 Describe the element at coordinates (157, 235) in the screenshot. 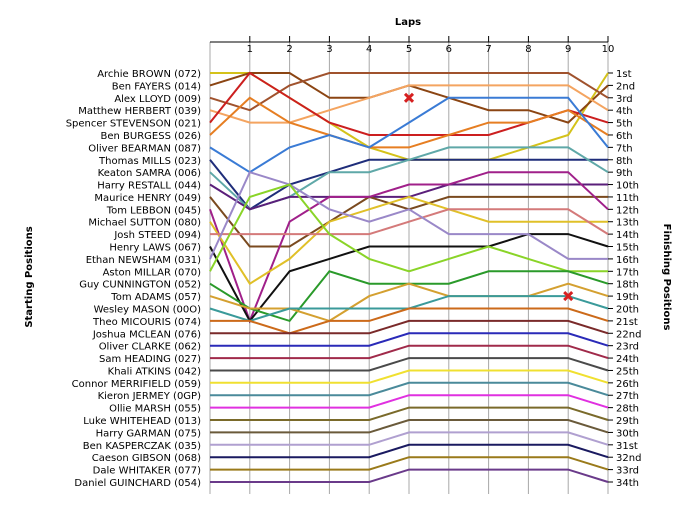

I see `driver-label: Josh STEED (094)` at that location.